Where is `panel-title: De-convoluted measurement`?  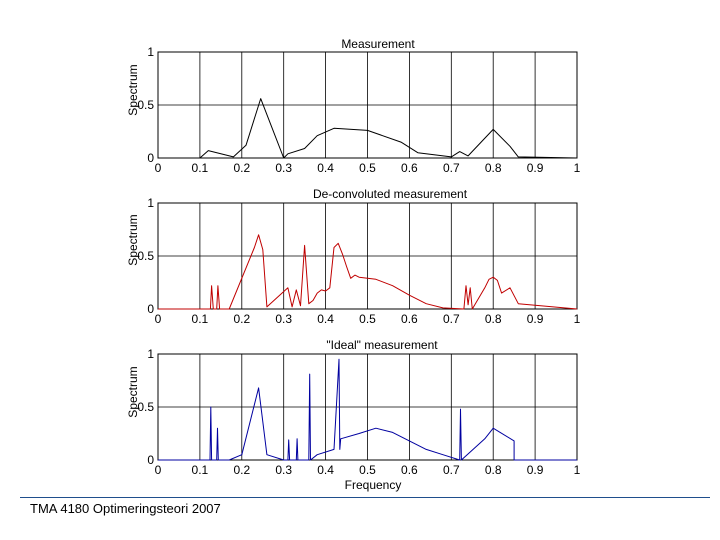 panel-title: De-convoluted measurement is located at coordinates (390, 194).